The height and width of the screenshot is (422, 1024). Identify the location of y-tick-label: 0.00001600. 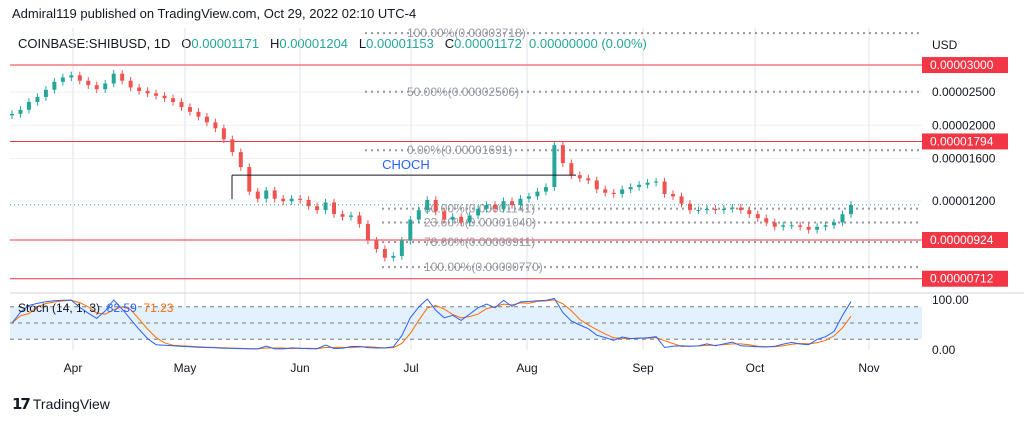
(964, 158).